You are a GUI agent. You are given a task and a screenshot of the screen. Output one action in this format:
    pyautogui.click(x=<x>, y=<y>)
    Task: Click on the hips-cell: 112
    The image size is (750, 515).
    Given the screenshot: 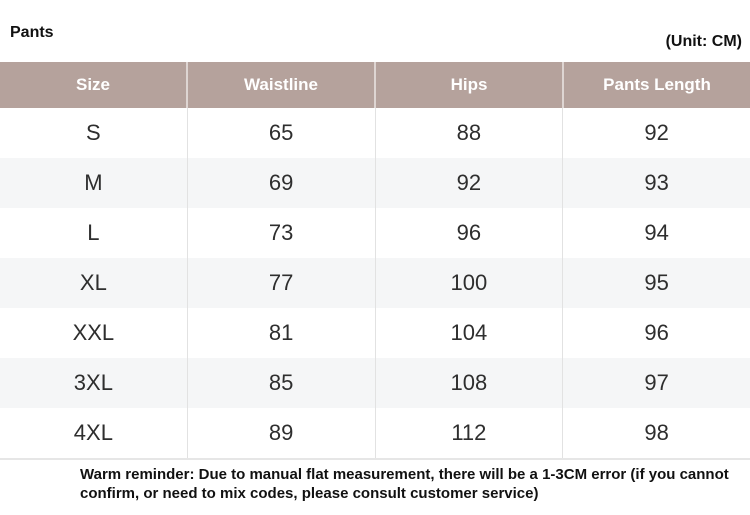 What is the action you would take?
    pyautogui.click(x=468, y=433)
    